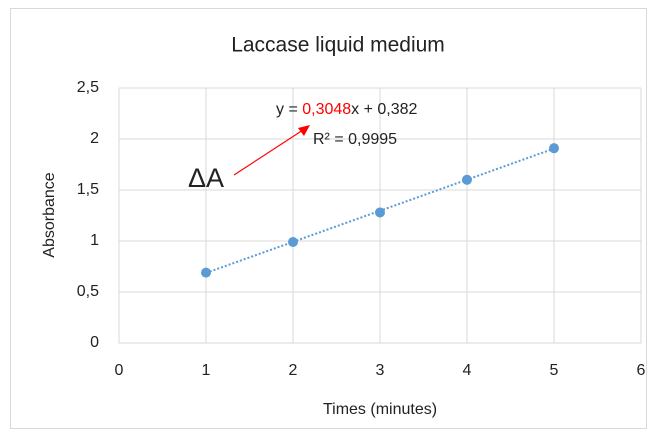  I want to click on y-tick-label: 2,5, so click(88, 87).